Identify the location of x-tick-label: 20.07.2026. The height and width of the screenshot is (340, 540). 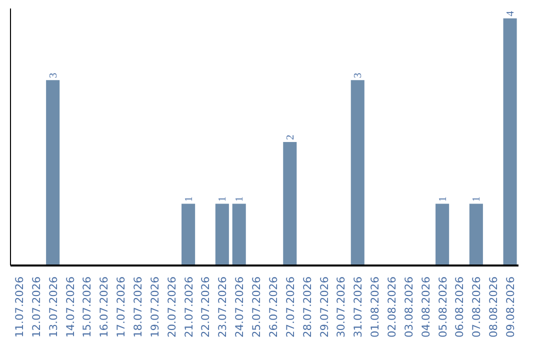
(171, 307).